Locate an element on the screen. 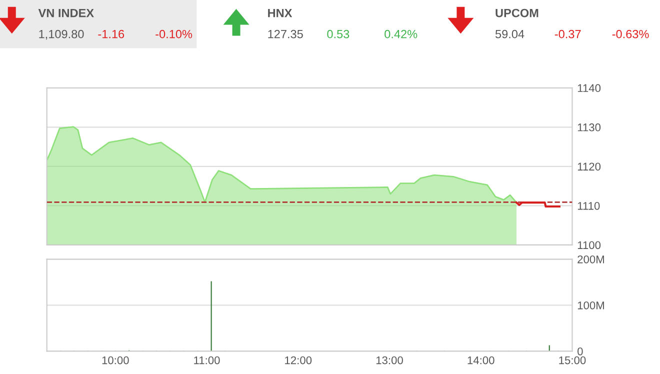 Image resolution: width=660 pixels, height=374 pixels. text: 127.35 is located at coordinates (285, 34).